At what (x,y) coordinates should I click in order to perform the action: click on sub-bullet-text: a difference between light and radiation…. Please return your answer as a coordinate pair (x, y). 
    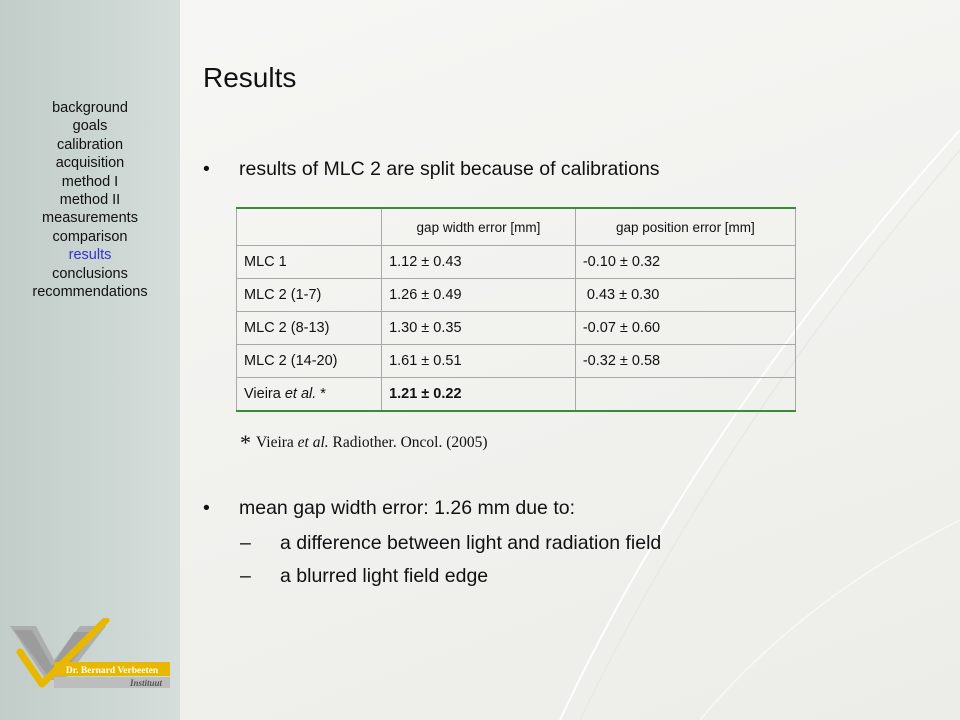
    Looking at the image, I should click on (471, 543).